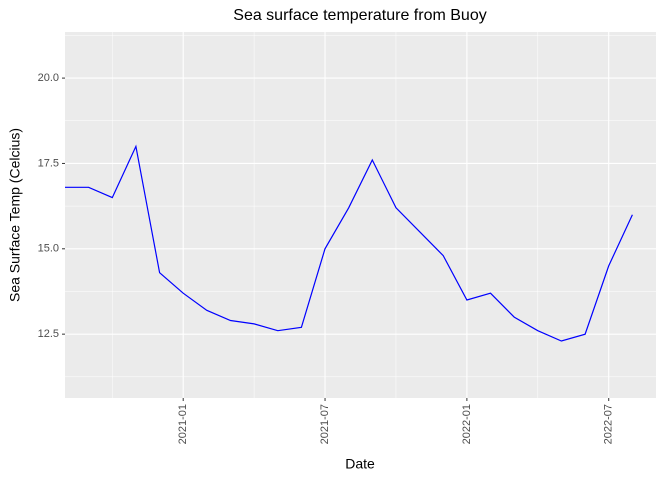  I want to click on y-tick-label: 12.5, so click(48, 334).